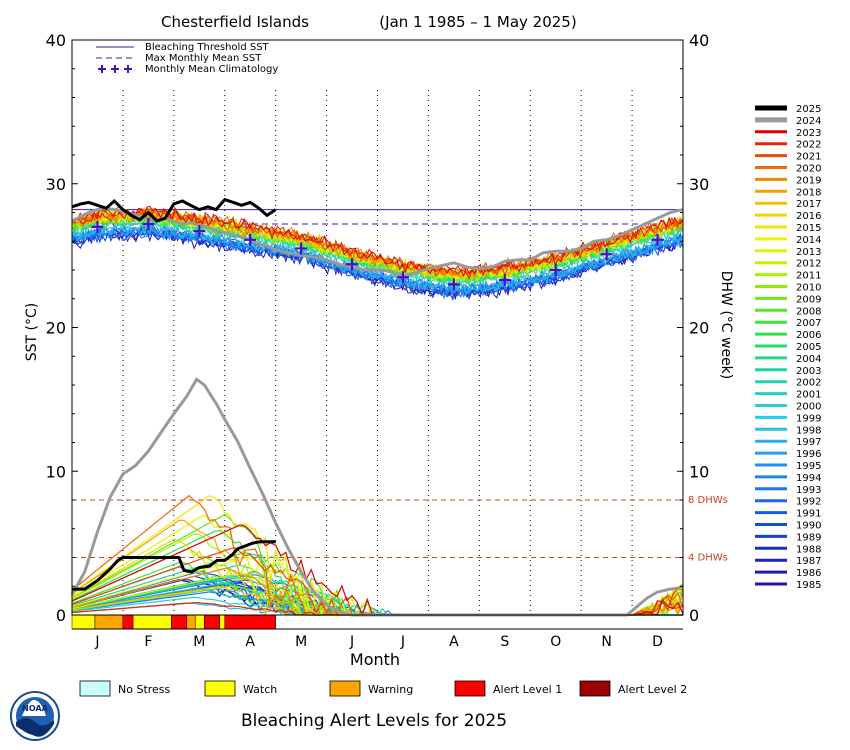  I want to click on y-tick-label-left: 30, so click(56, 184).